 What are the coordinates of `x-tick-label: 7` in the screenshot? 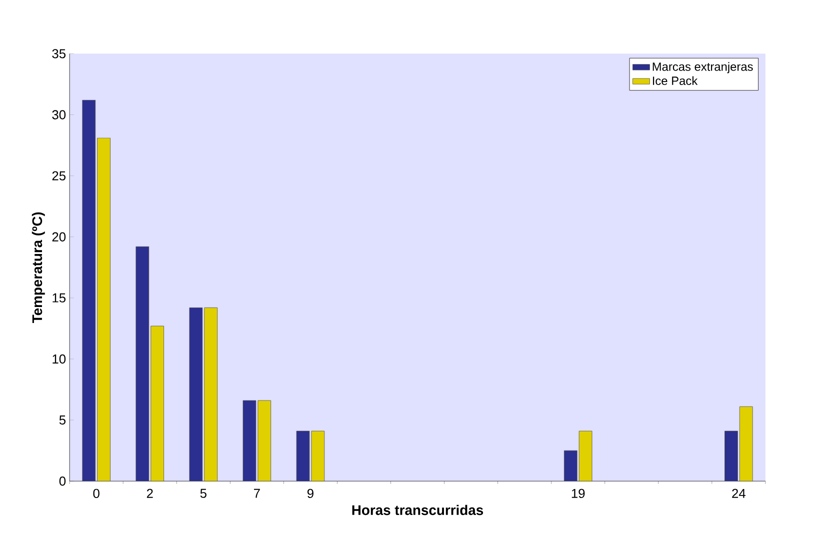 It's located at (257, 493).